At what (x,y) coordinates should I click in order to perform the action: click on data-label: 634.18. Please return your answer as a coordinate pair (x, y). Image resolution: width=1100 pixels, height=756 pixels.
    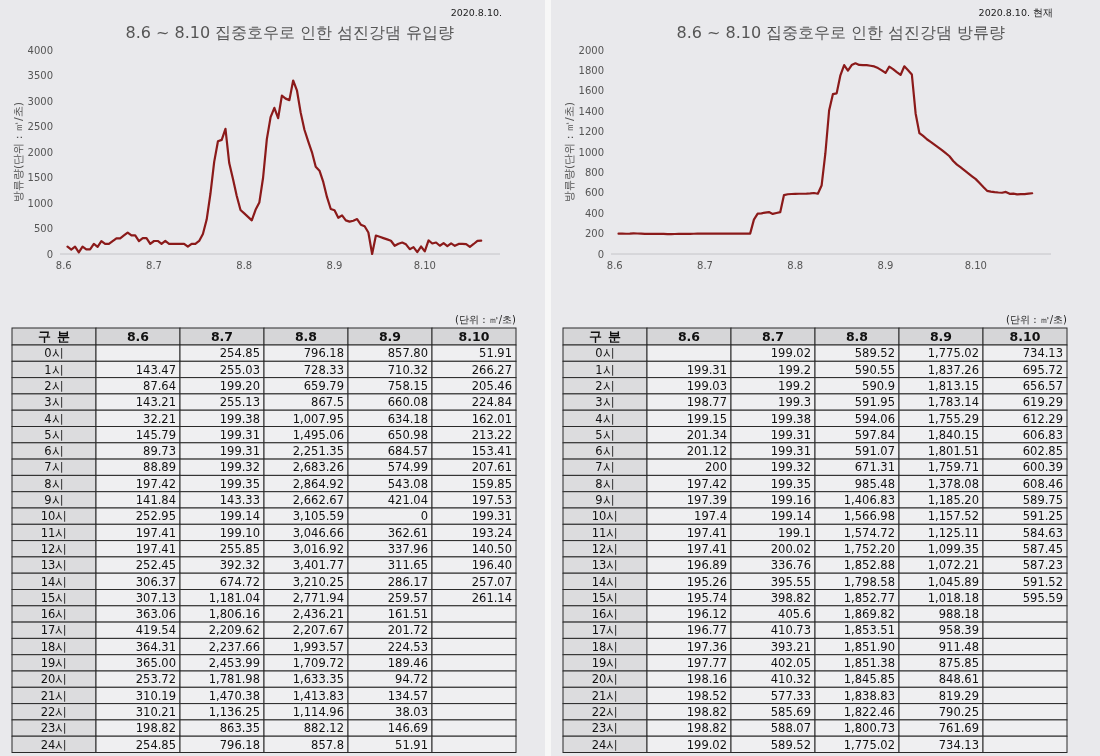
    Looking at the image, I should click on (407, 418).